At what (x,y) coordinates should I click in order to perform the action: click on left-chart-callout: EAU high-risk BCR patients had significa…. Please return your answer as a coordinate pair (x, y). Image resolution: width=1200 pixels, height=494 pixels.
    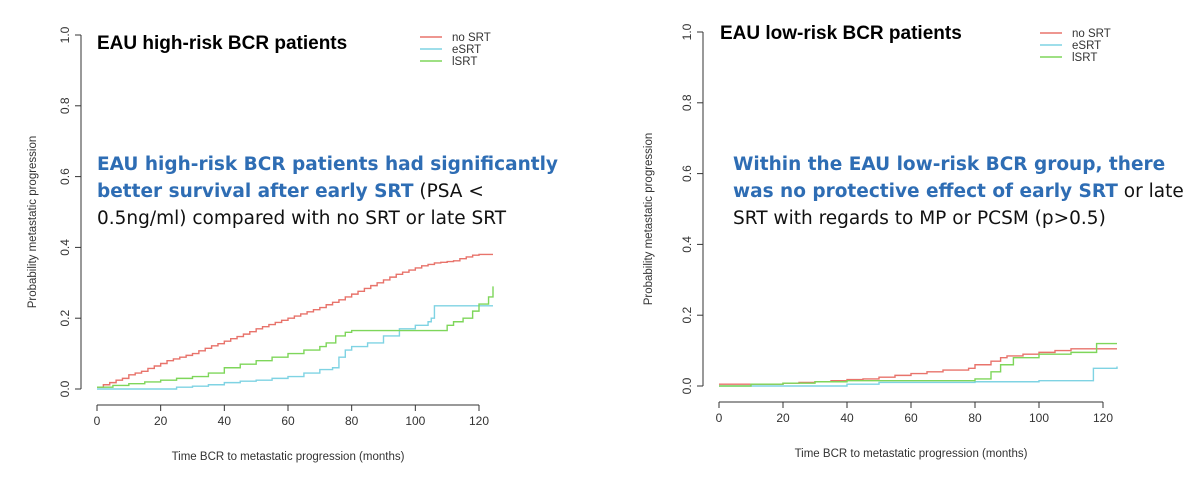
    Looking at the image, I should click on (332, 191).